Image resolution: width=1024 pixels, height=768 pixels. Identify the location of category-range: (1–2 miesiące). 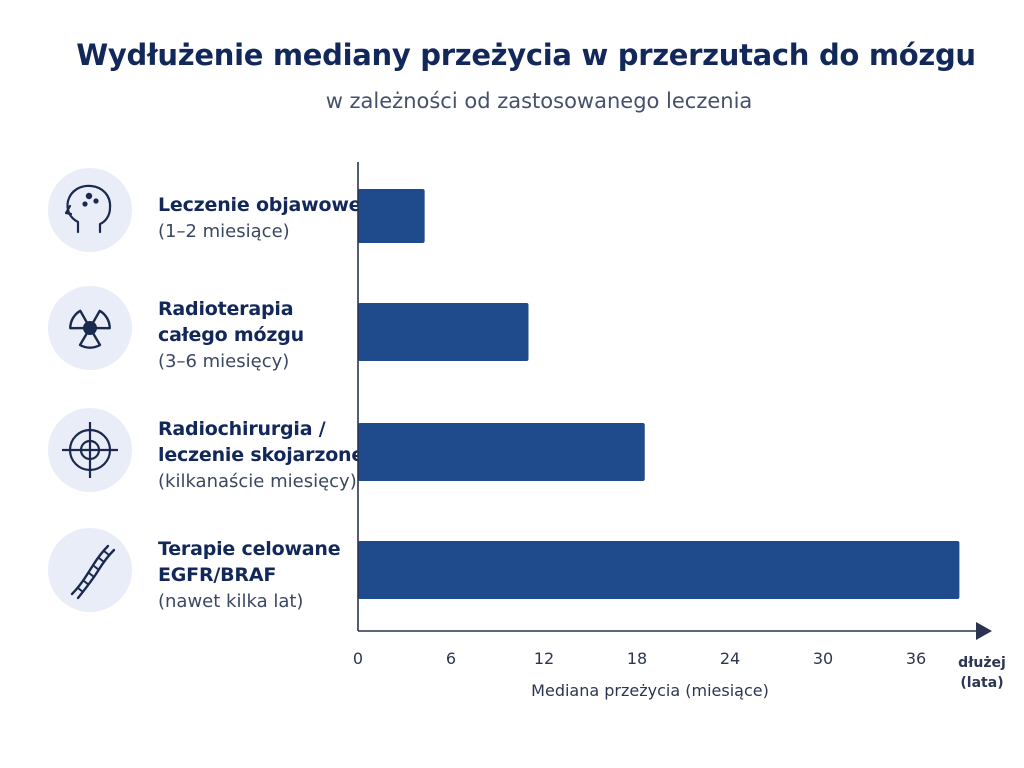
(224, 231).